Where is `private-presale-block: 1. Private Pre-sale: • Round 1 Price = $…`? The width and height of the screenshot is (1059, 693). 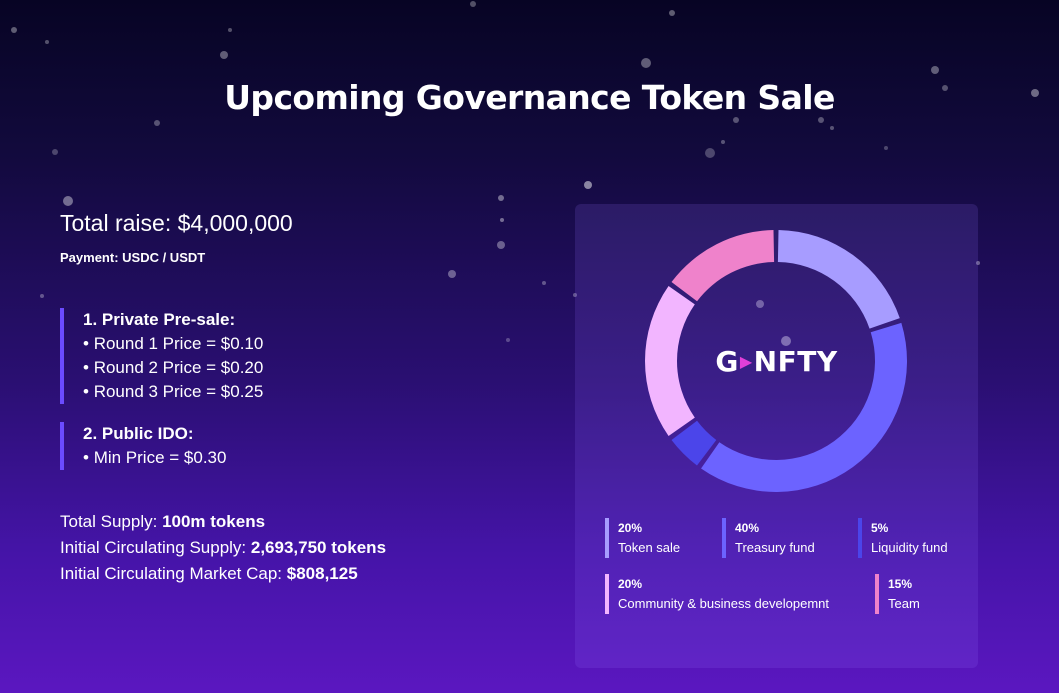
private-presale-block: 1. Private Pre-sale: • Round 1 Price = $… is located at coordinates (161, 356).